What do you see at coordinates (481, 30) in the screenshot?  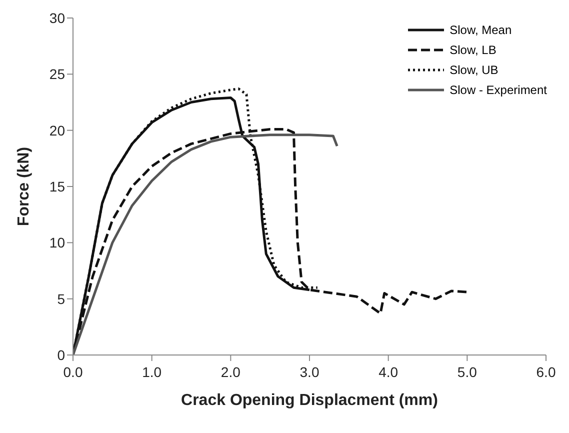 I see `legend-label: Slow, Mean` at bounding box center [481, 30].